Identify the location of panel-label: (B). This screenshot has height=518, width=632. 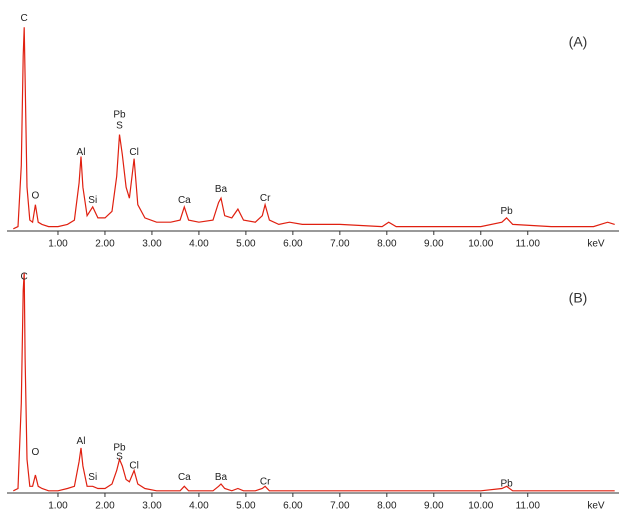
(578, 298).